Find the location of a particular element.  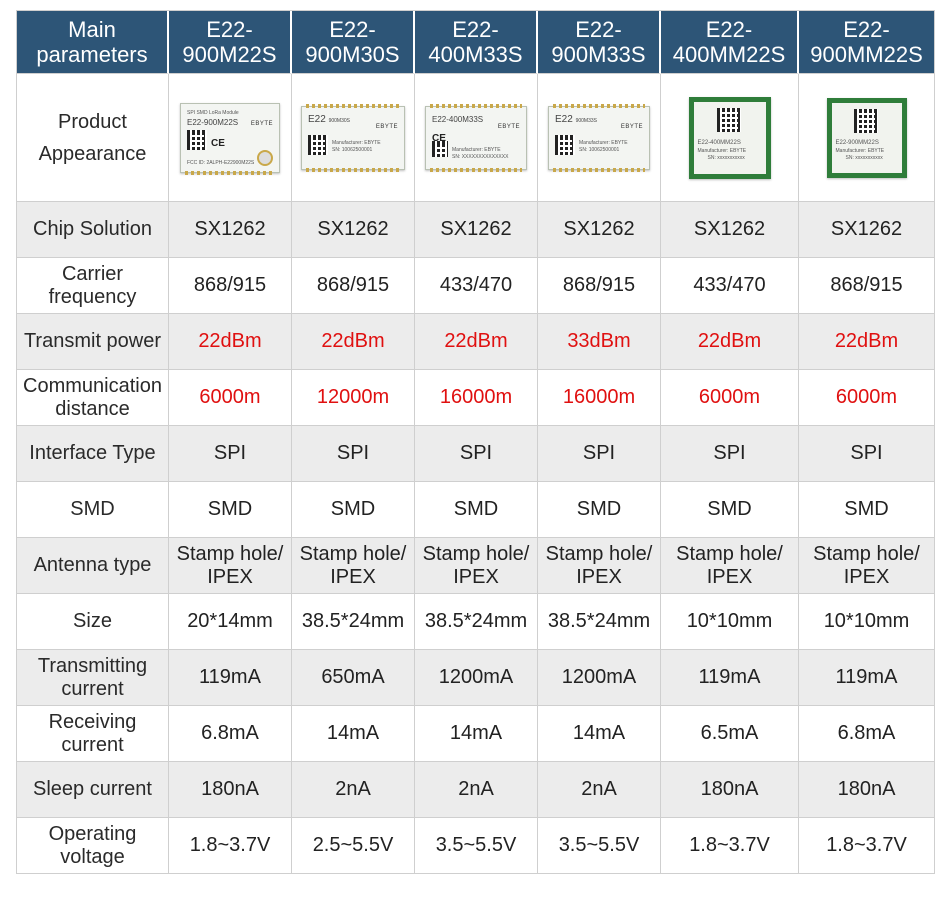

param-label: Communication distance is located at coordinates (93, 398).